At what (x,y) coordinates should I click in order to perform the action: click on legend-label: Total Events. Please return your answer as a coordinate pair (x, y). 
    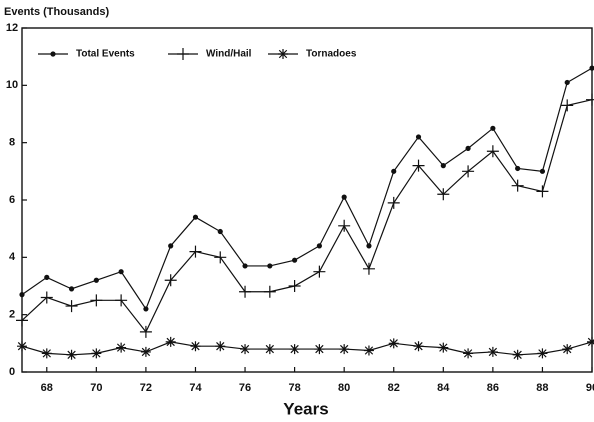
    Looking at the image, I should click on (105, 54).